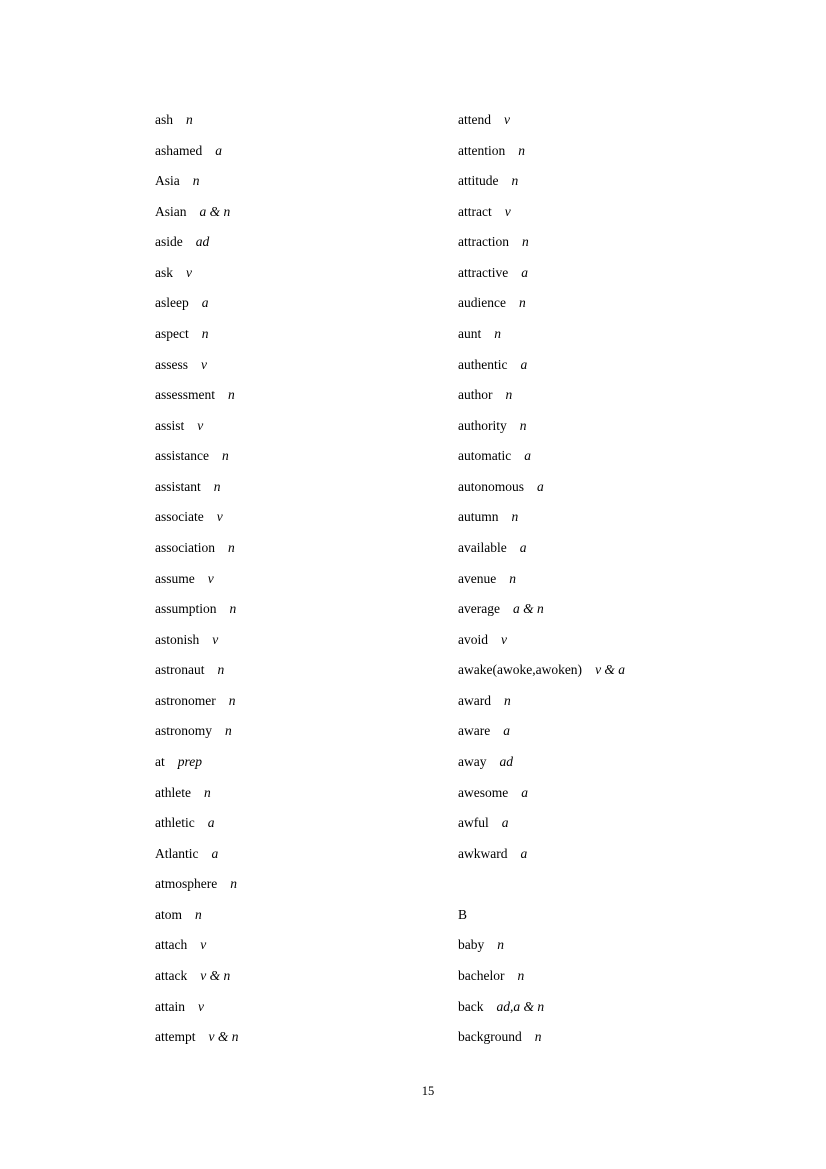 The height and width of the screenshot is (1169, 826). I want to click on word-entry: avenue n, so click(487, 579).